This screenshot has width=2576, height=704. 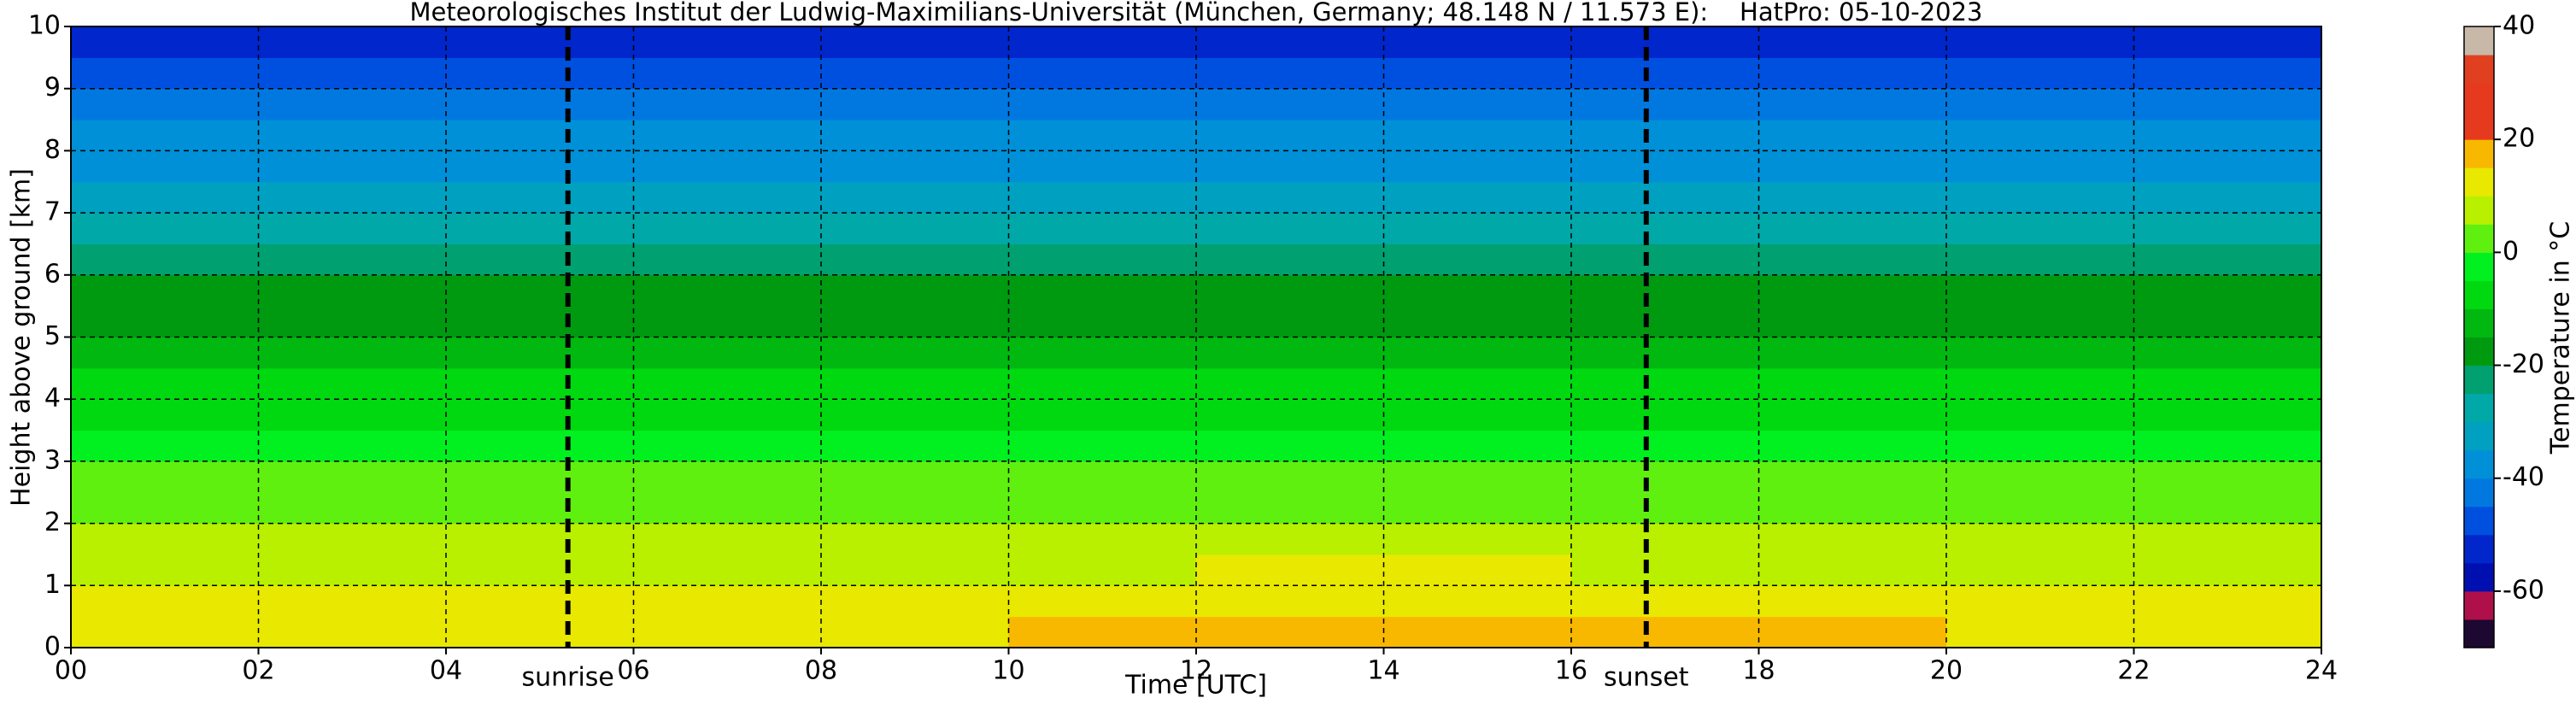 I want to click on y-axis-label: Height above ground [km], so click(x=22, y=337).